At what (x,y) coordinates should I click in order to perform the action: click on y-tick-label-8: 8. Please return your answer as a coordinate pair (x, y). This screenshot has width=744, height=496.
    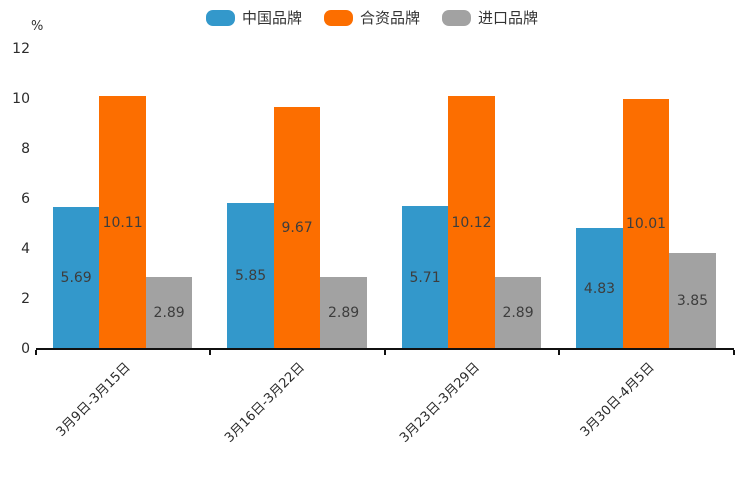
    Looking at the image, I should click on (25, 149).